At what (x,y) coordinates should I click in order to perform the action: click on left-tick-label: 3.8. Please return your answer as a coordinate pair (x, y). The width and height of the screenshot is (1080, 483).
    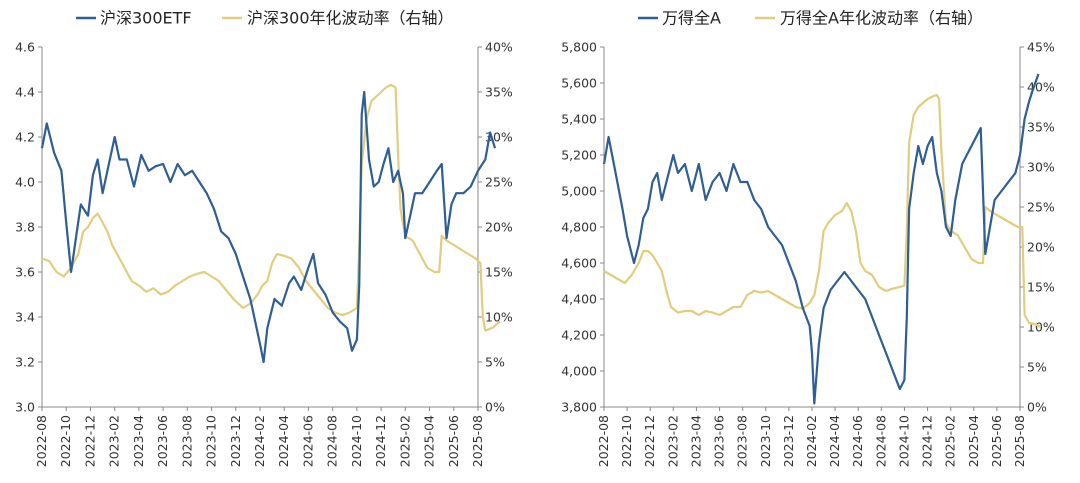
    Looking at the image, I should click on (25, 227).